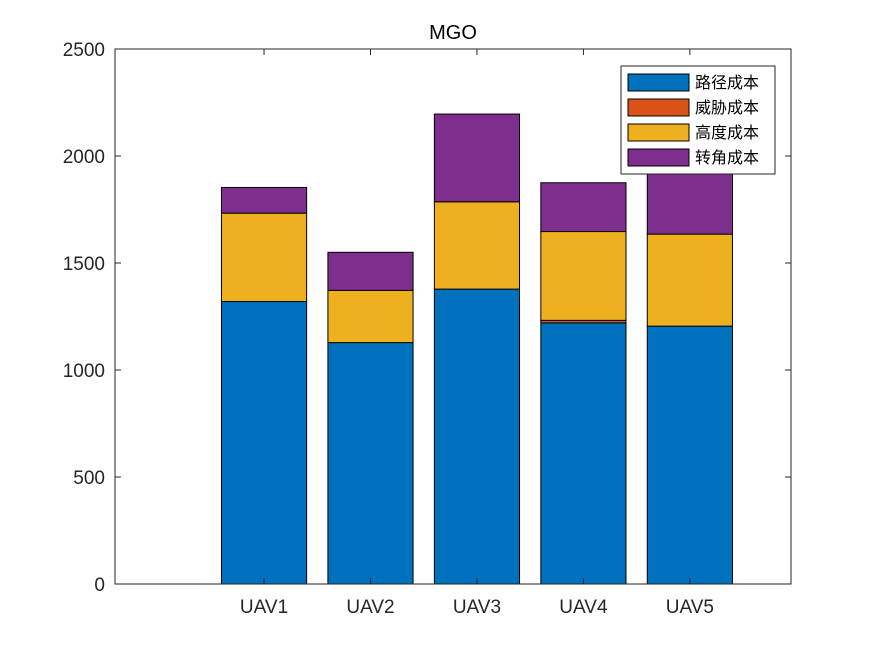 The image size is (875, 656). Describe the element at coordinates (264, 607) in the screenshot. I see `x-tick-label: UAV1` at that location.